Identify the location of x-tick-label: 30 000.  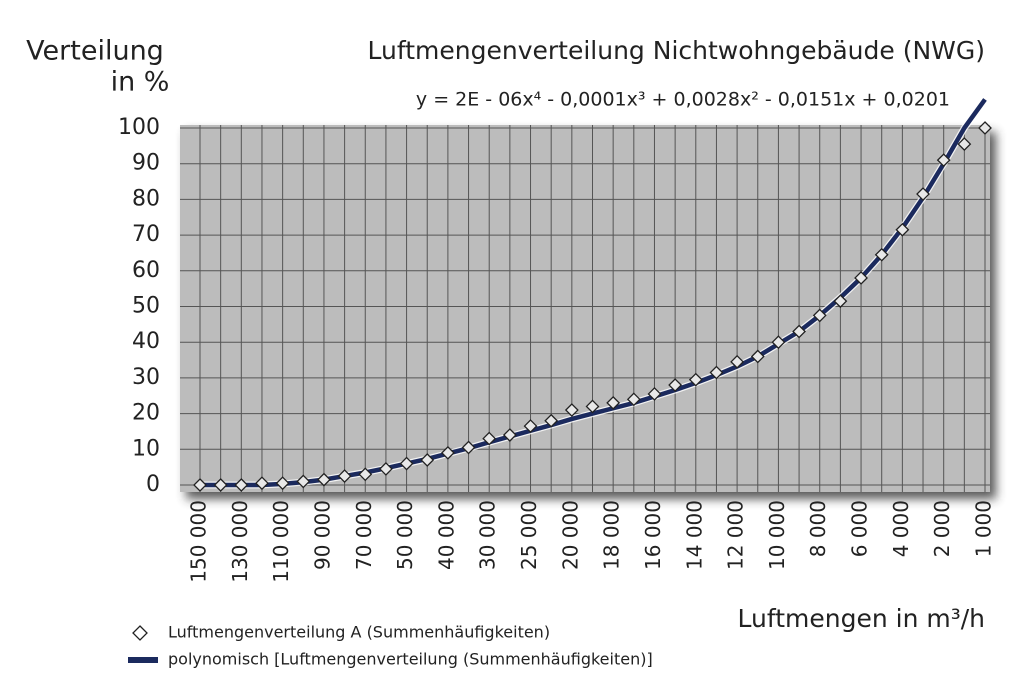
(488, 535).